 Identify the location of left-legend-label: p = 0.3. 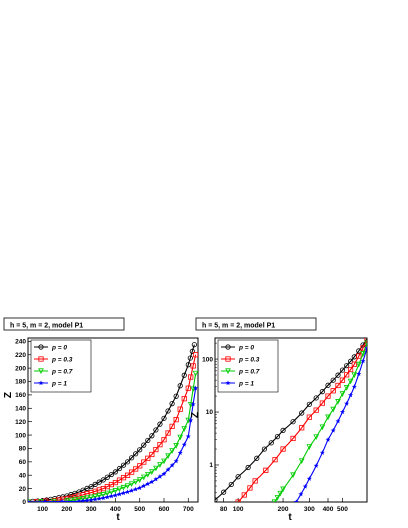
(62, 360).